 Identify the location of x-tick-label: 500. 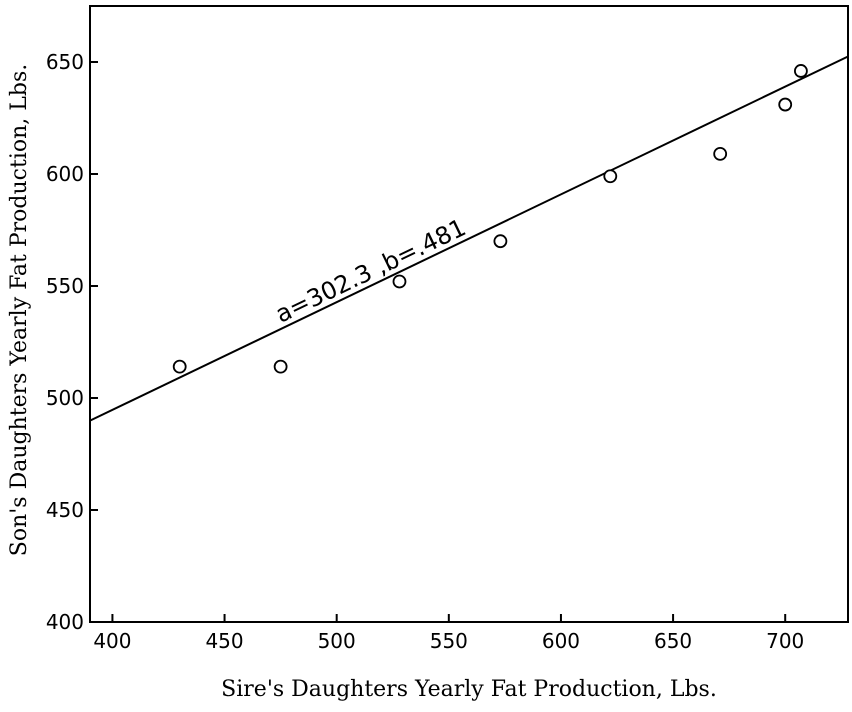
(337, 641).